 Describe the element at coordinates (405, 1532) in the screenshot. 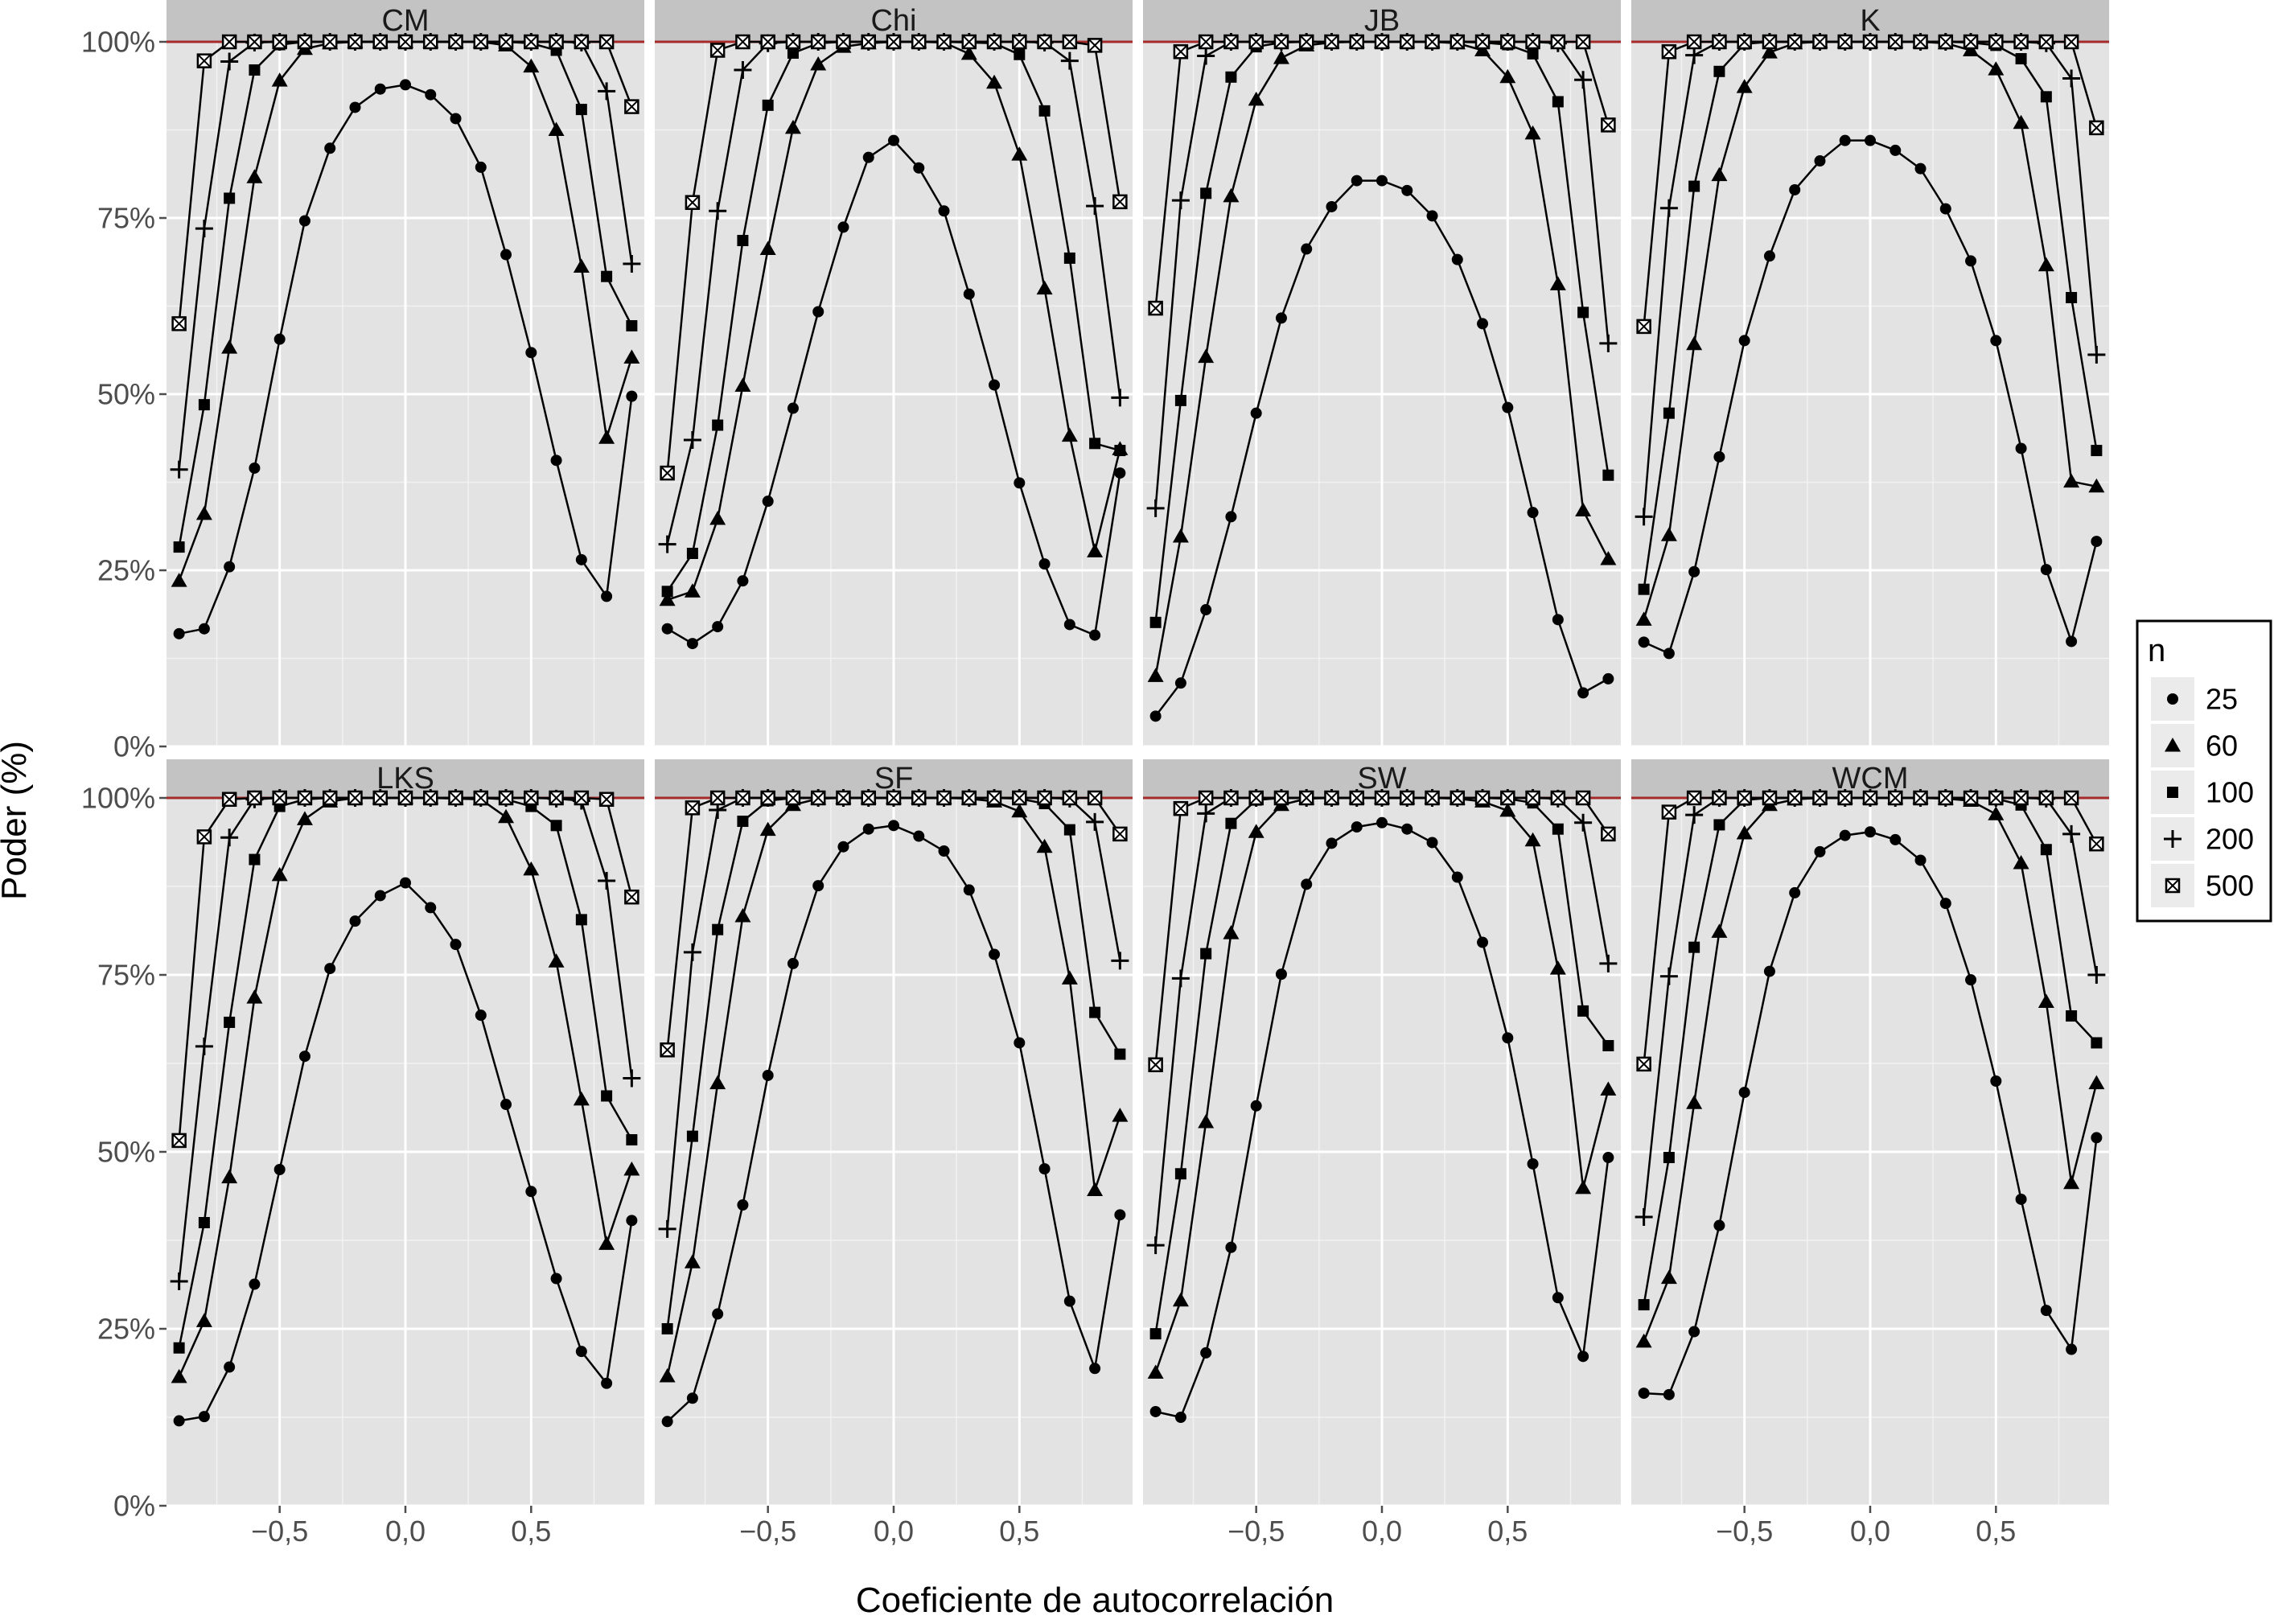

I see `x-tick-label: 0,0` at that location.